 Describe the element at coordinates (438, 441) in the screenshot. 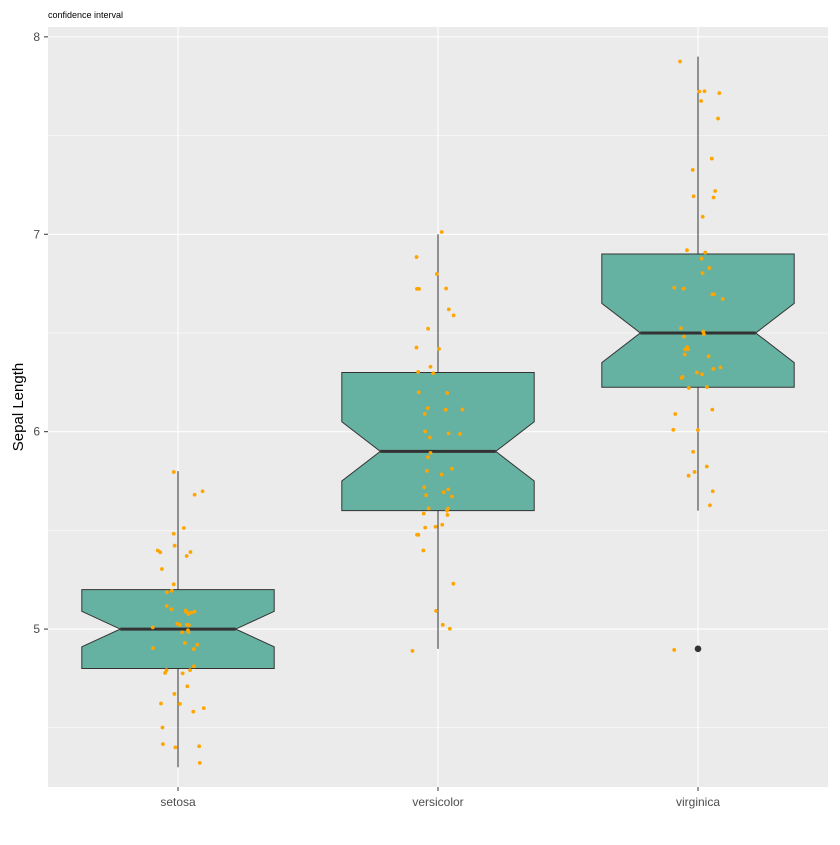

I see `notched-box` at that location.